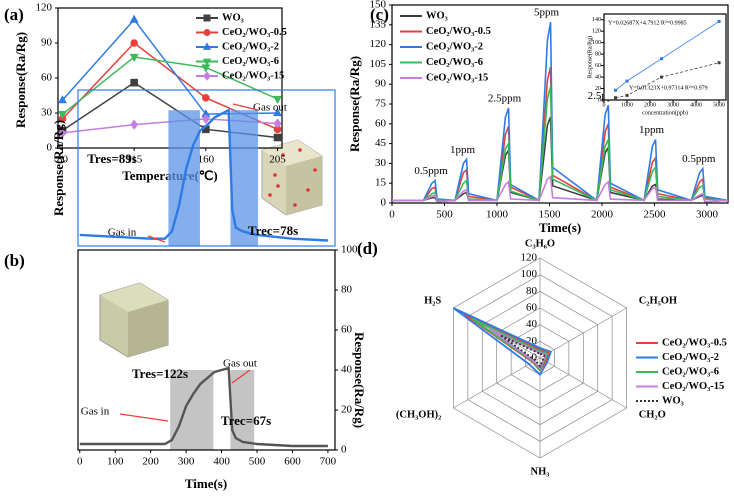  I want to click on annotation: Tres=89s, so click(112, 158).